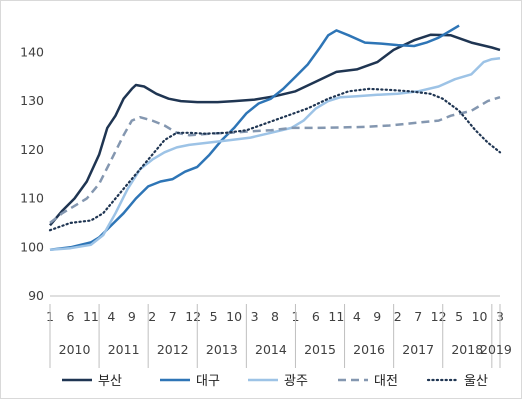 This screenshot has height=401, width=524. Describe the element at coordinates (32, 198) in the screenshot. I see `y-tick-label: 110` at that location.